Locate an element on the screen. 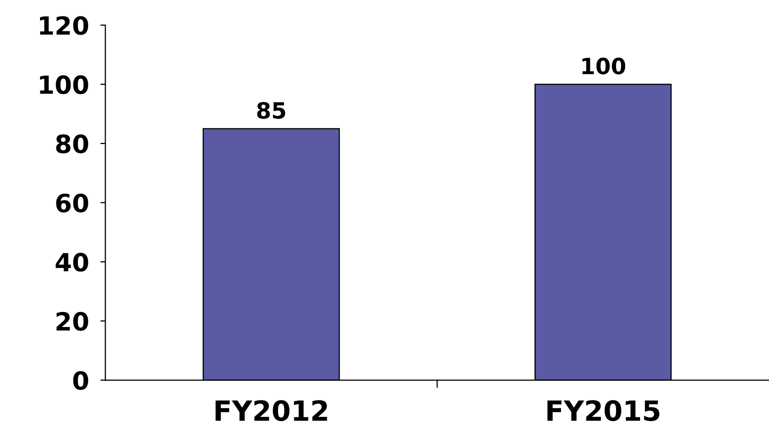 Image resolution: width=769 pixels, height=441 pixels. y-tick-label: 0 is located at coordinates (80, 380).